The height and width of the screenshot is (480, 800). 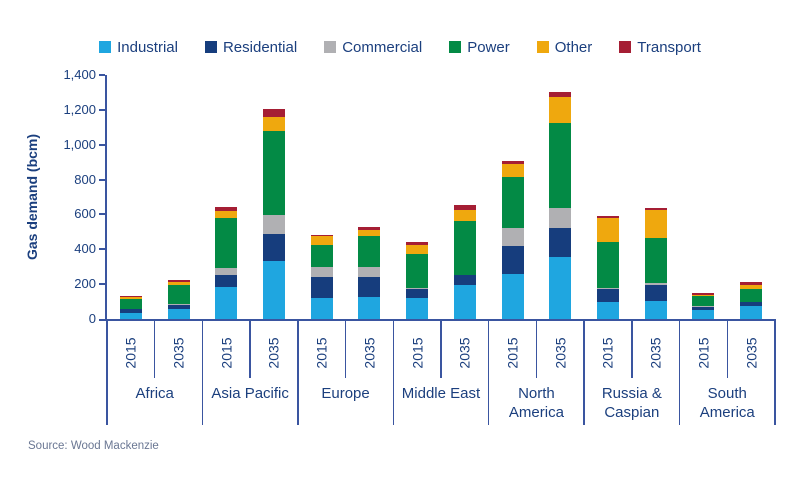 I want to click on bar-segment-middle-east-2015-power, so click(x=417, y=270).